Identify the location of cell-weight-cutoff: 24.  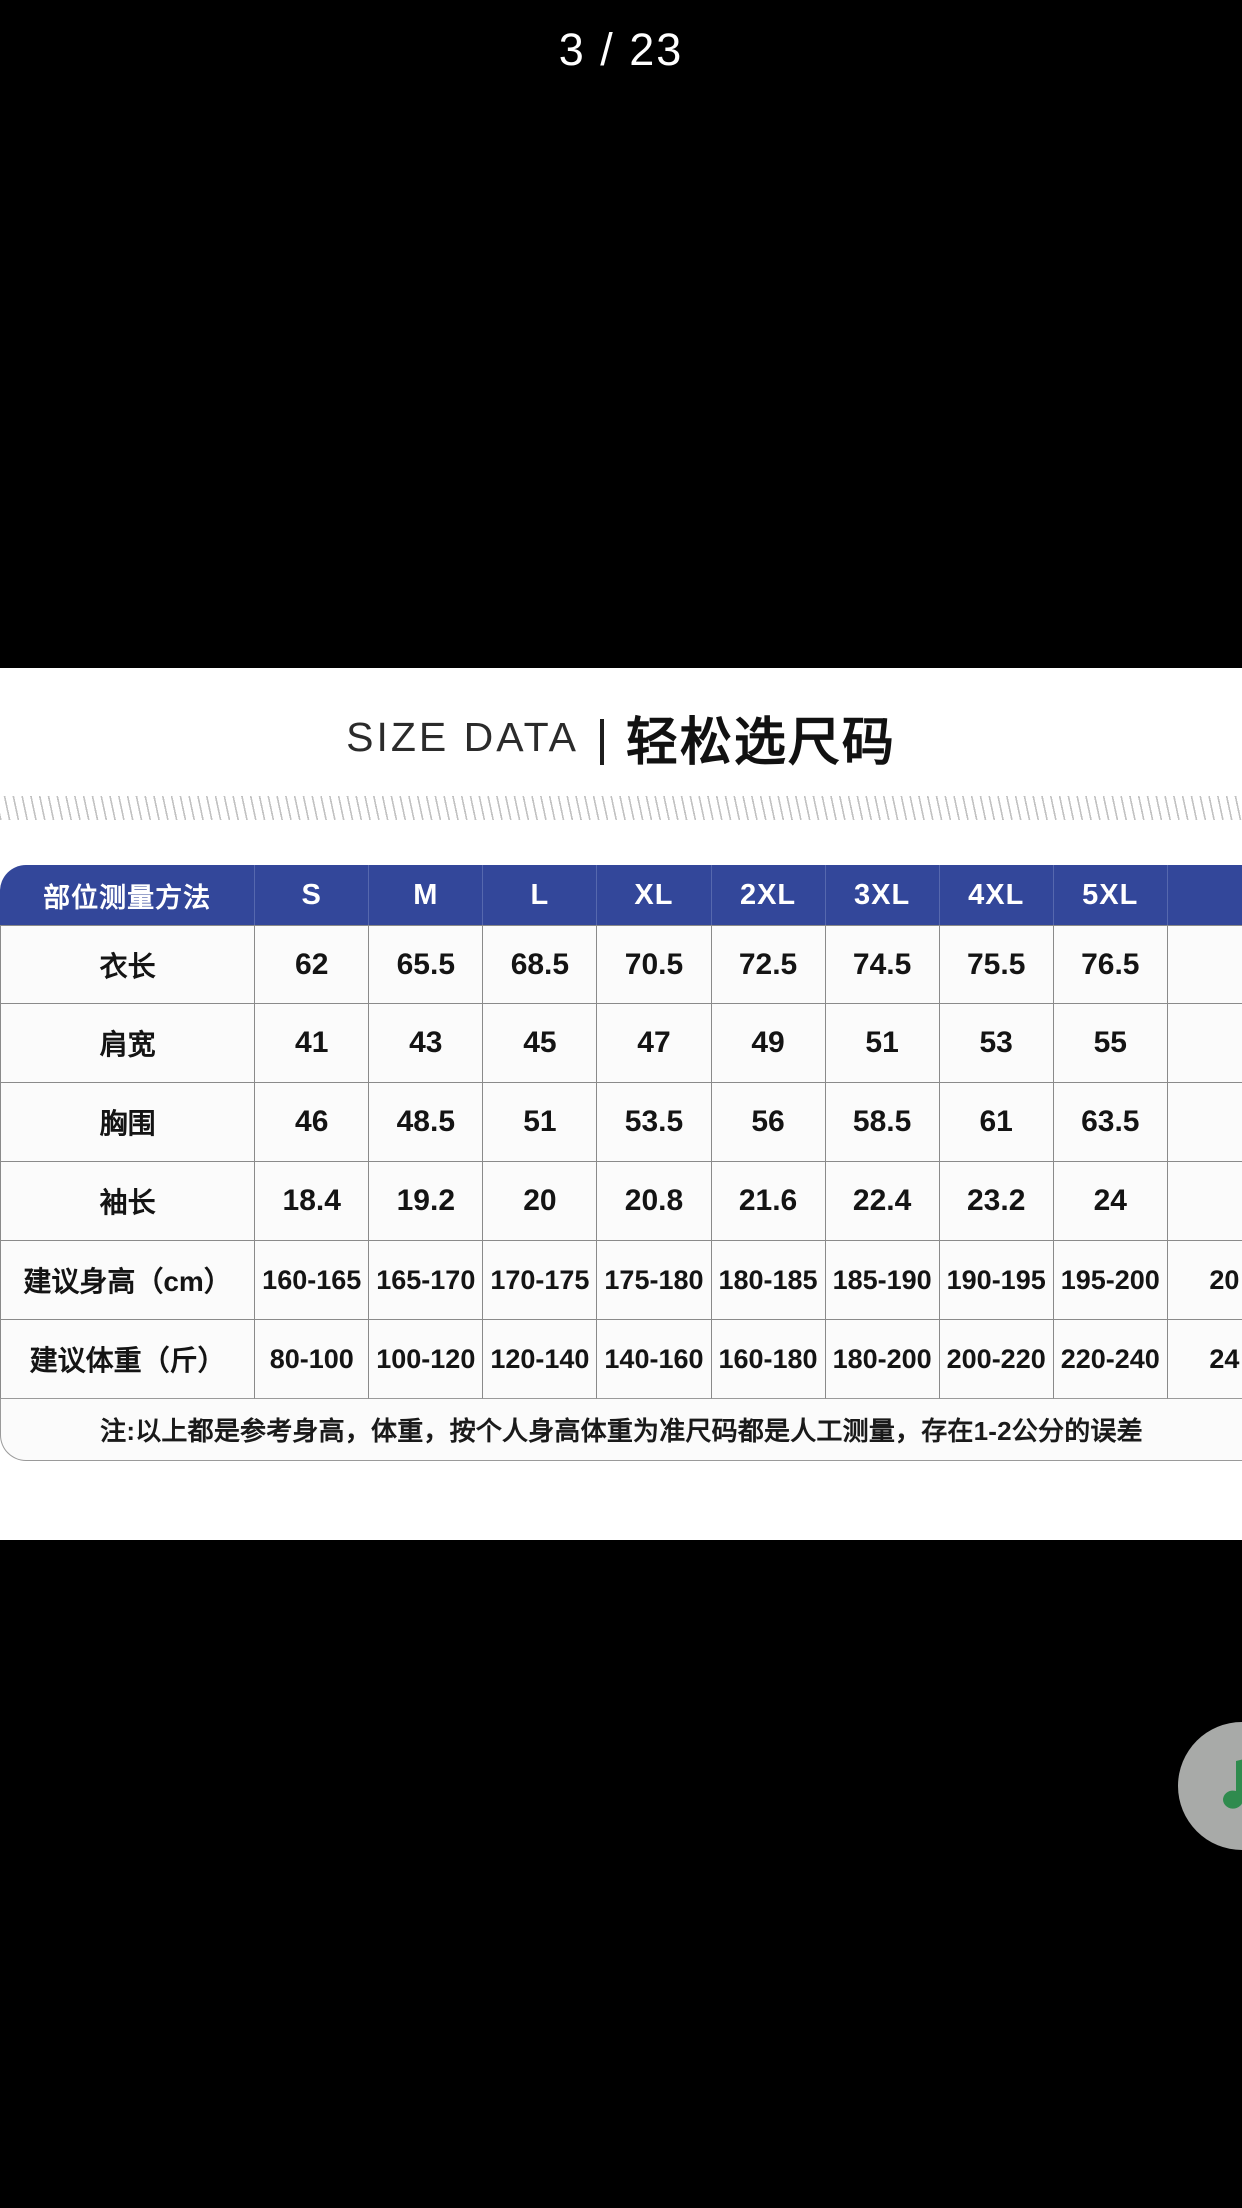
(1204, 1359).